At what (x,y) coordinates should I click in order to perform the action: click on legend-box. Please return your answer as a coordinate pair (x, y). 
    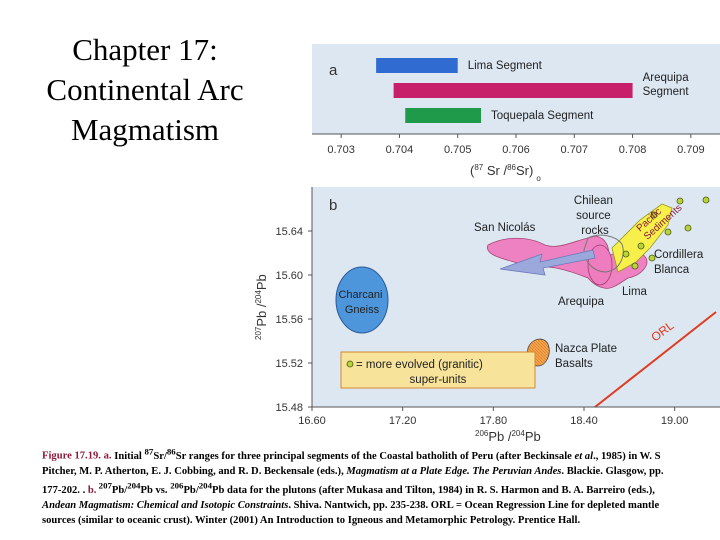
    Looking at the image, I should click on (438, 370).